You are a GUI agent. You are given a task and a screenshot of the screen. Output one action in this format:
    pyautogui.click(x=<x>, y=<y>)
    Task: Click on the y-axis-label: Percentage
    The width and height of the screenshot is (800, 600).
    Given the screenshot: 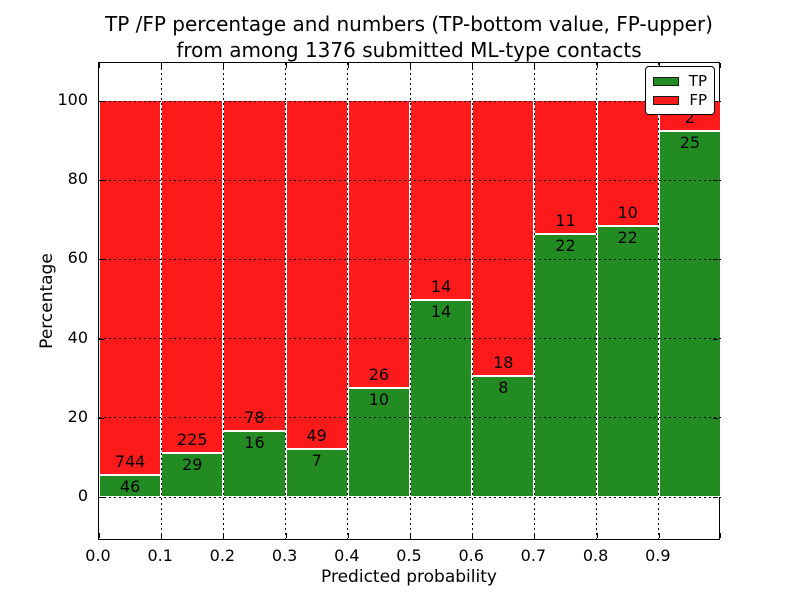 What is the action you would take?
    pyautogui.click(x=47, y=301)
    